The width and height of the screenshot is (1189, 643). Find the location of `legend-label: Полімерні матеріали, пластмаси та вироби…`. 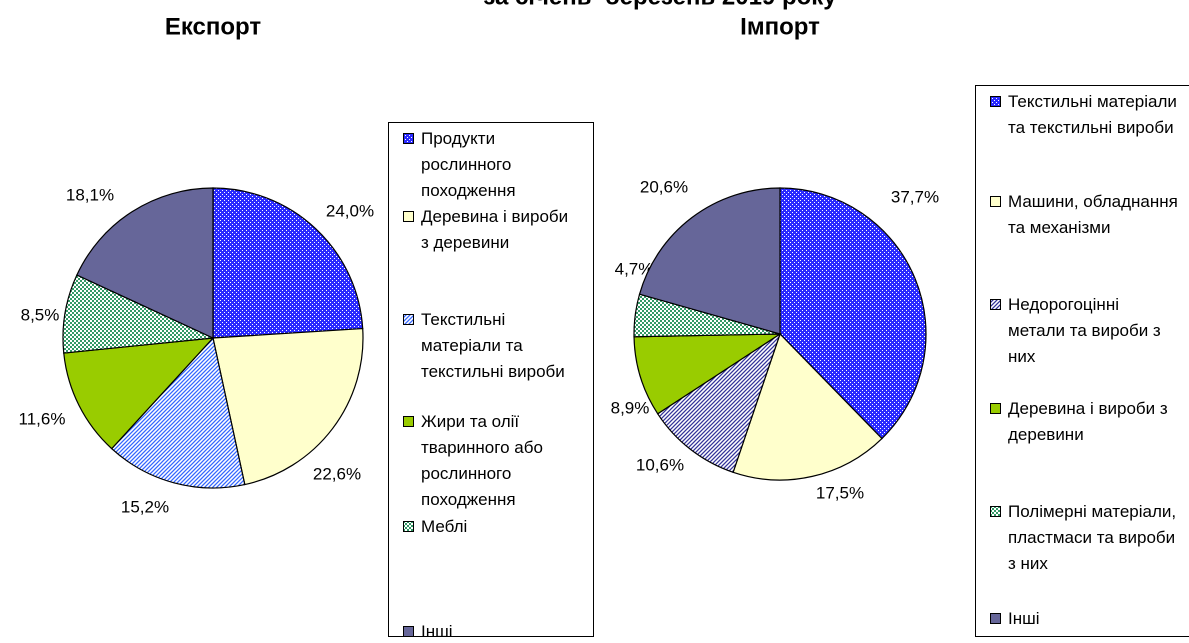

legend-label: Полімерні матеріали, пластмаси та вироби… is located at coordinates (1092, 537).